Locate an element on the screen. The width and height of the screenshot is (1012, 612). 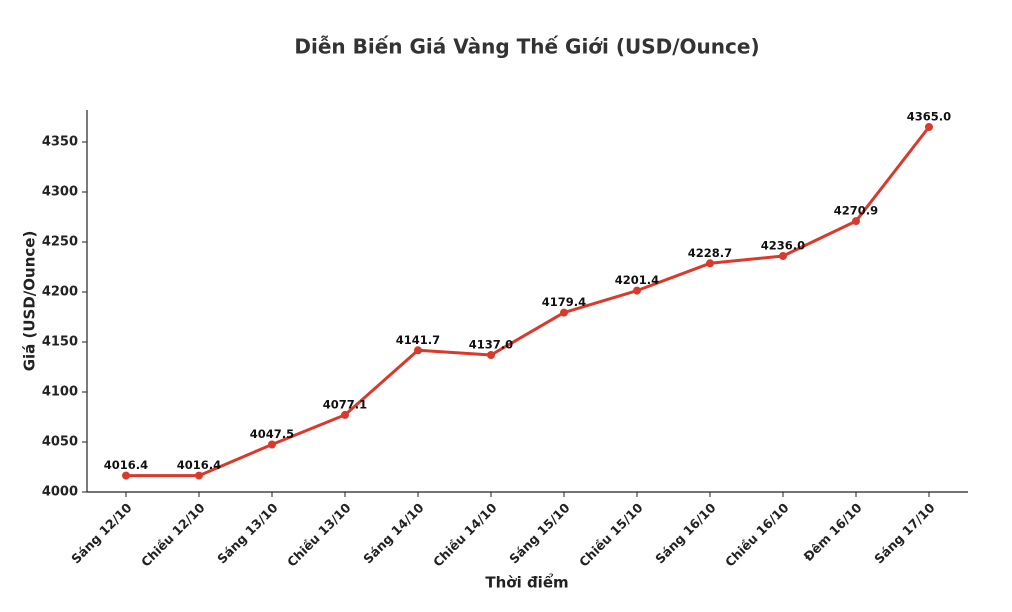
y-tick-label: 4250 is located at coordinates (60, 242).